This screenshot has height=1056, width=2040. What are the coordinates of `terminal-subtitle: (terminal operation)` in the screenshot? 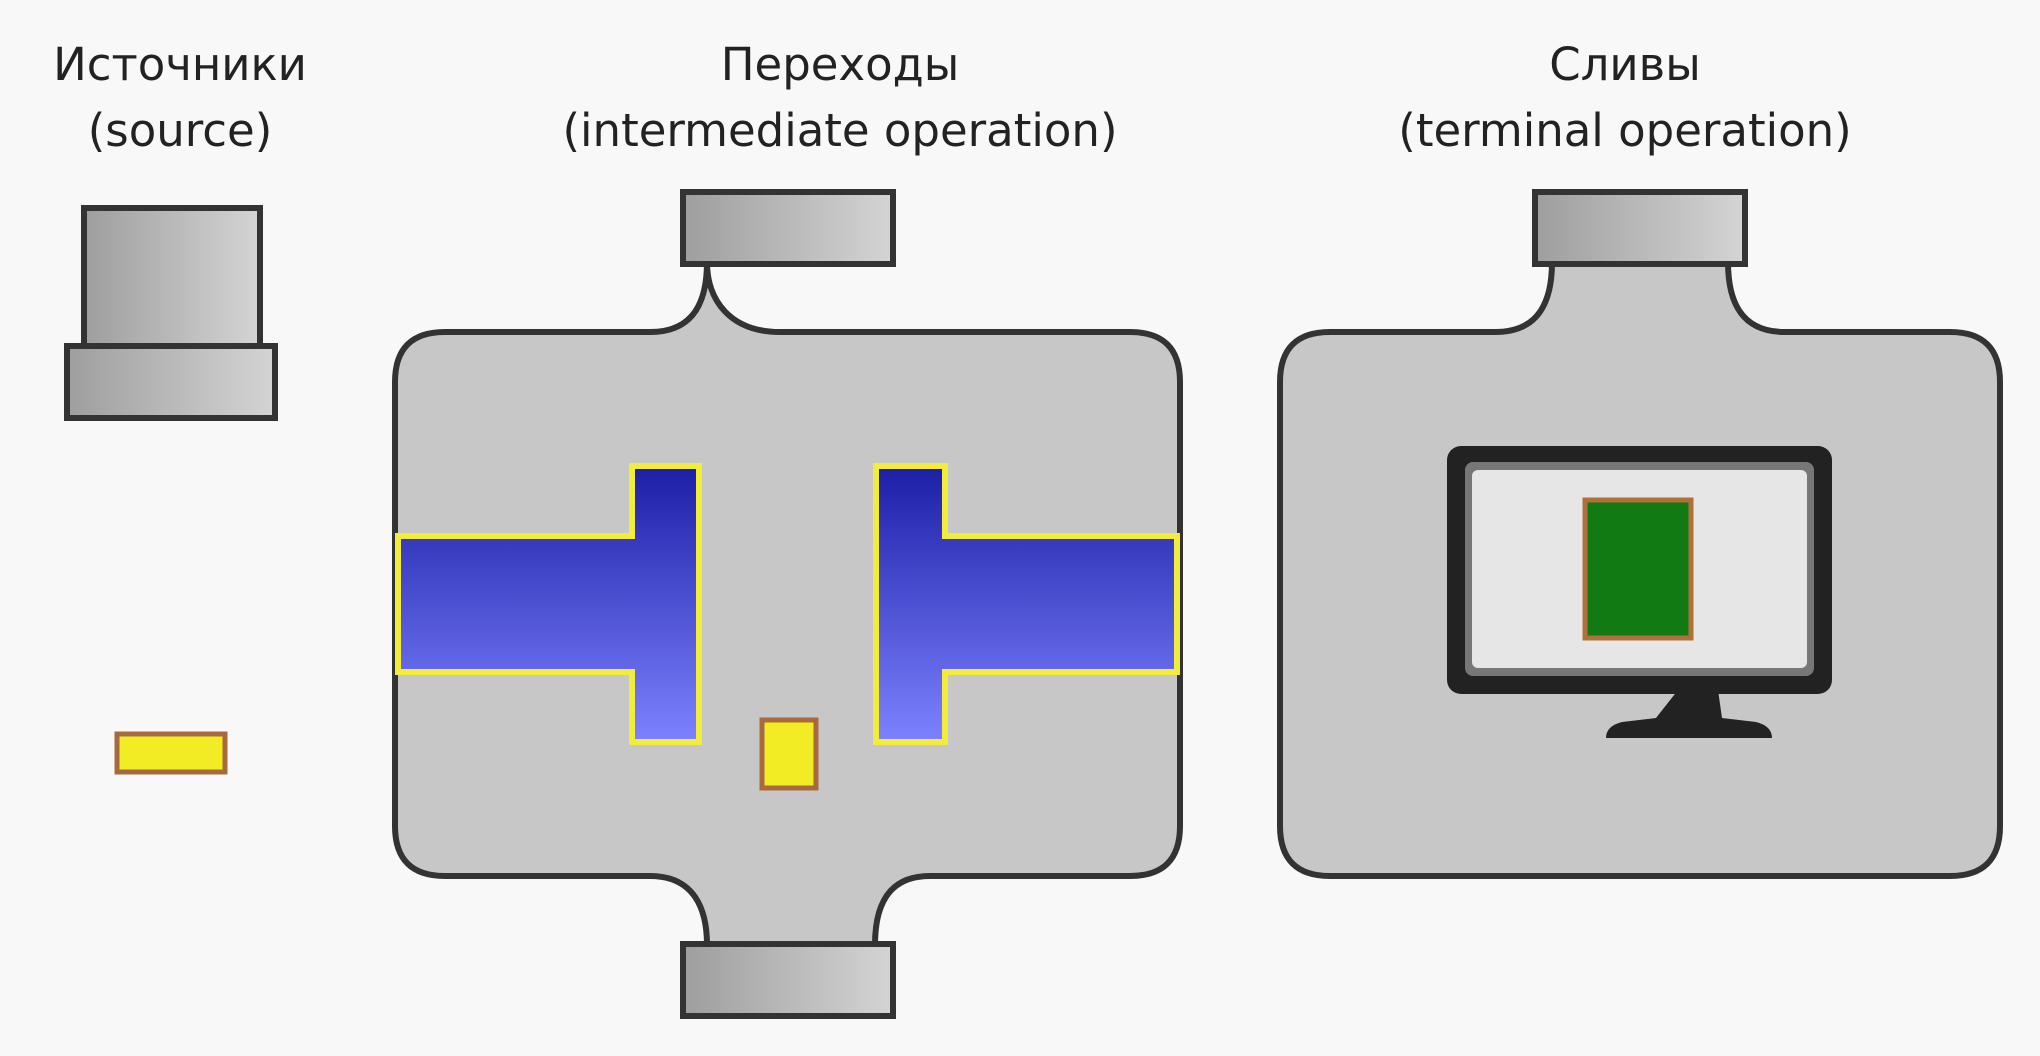 It's located at (1625, 130).